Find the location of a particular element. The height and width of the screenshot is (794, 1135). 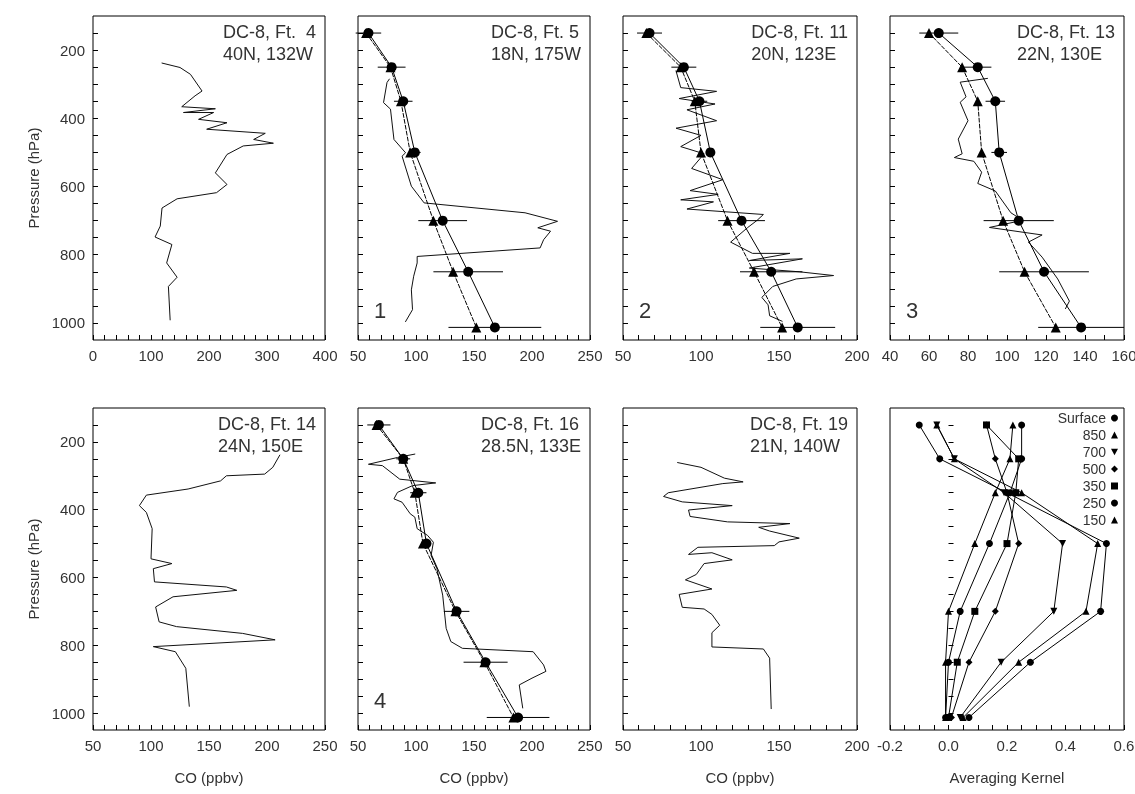

x-tick-label: 120 is located at coordinates (1046, 355).